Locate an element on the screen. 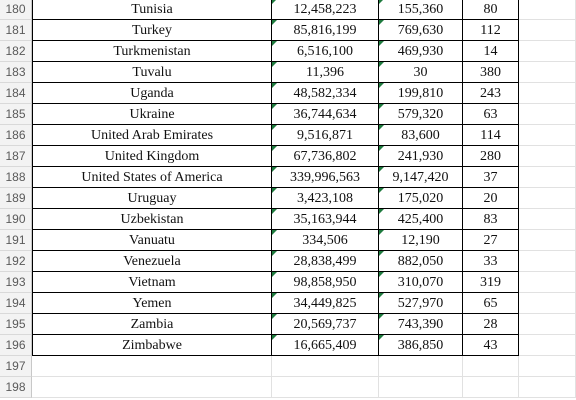 This screenshot has height=400, width=576. cell-density: 14 is located at coordinates (491, 51).